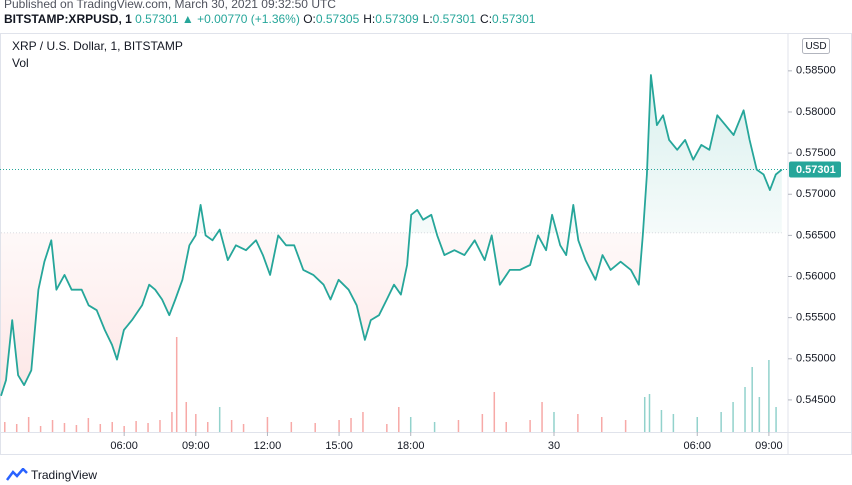 This screenshot has height=485, width=852. Describe the element at coordinates (816, 194) in the screenshot. I see `y-tick-label: 0.57000` at that location.